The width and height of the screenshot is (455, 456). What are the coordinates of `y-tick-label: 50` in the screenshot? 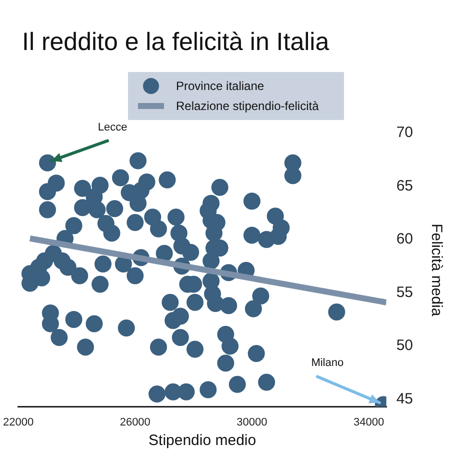 It's located at (405, 345).